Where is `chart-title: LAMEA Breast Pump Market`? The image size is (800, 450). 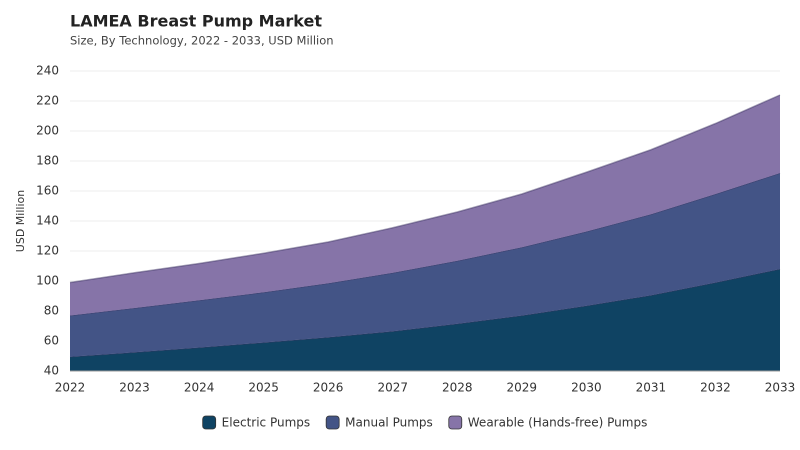
chart-title: LAMEA Breast Pump Market is located at coordinates (196, 21).